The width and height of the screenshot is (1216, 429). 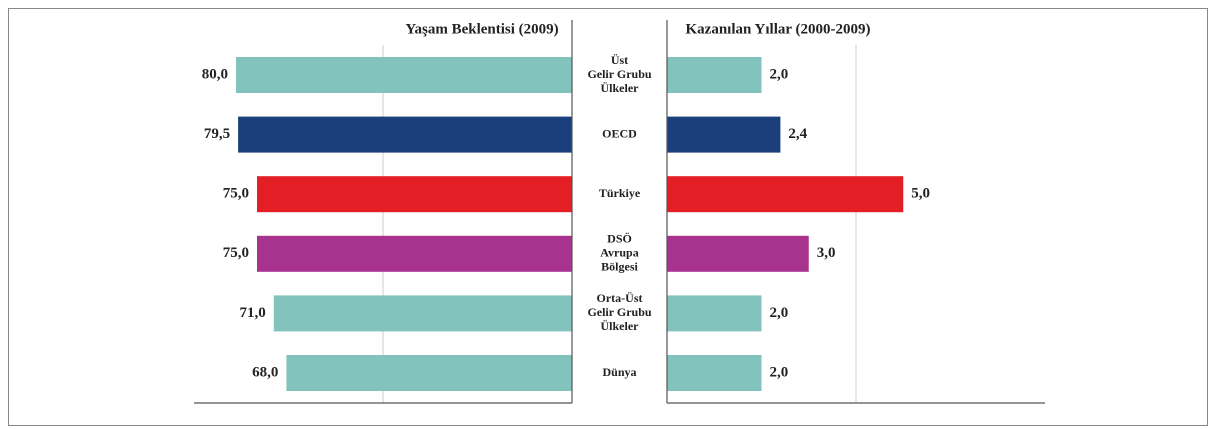 I want to click on category-label: Üst, so click(x=619, y=60).